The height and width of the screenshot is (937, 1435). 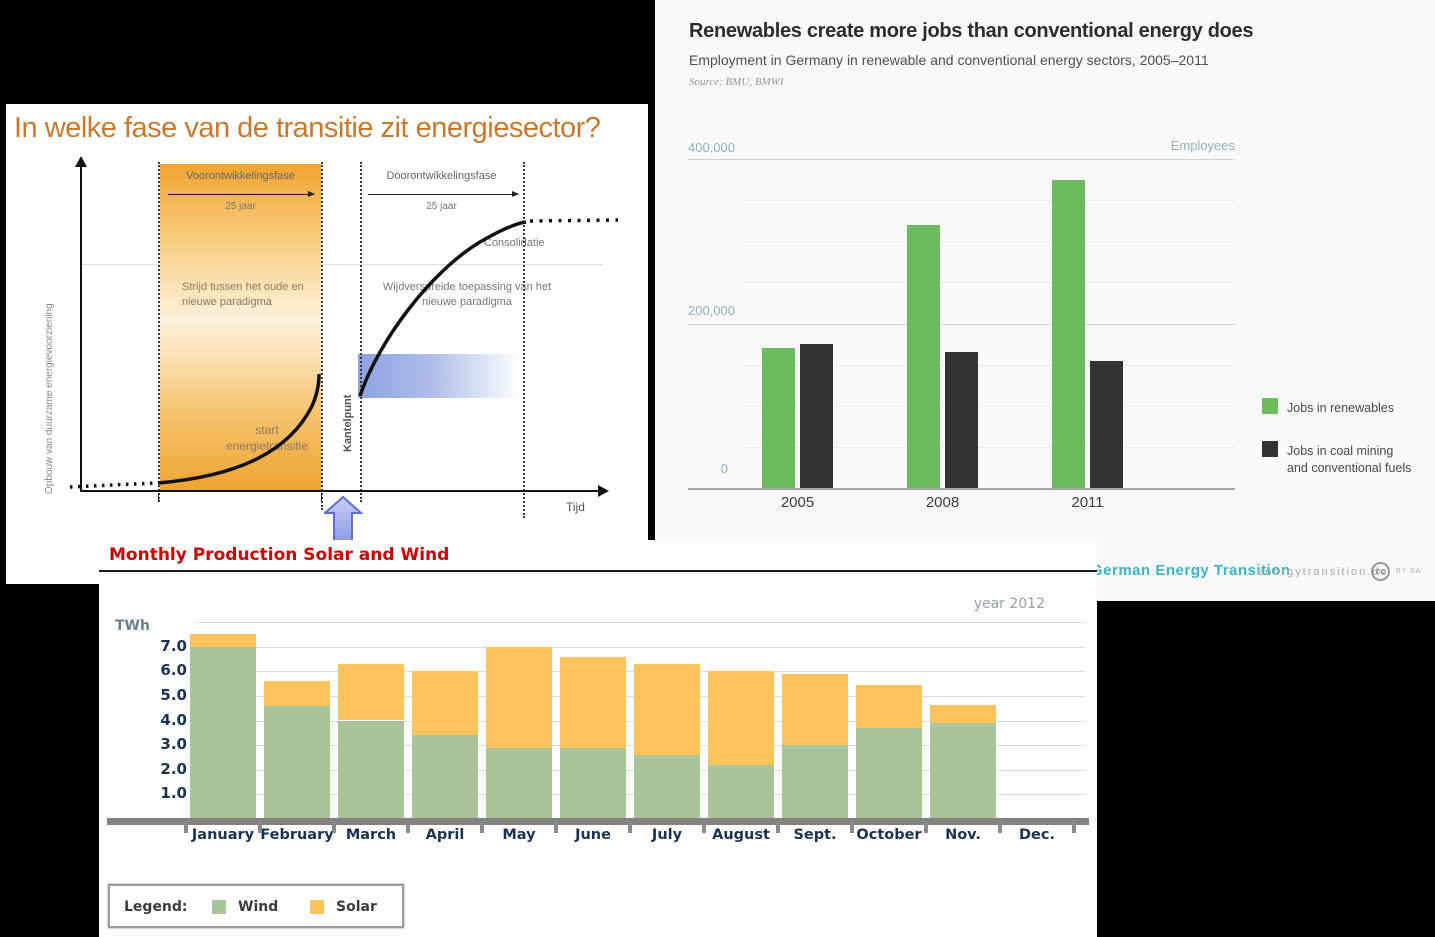 What do you see at coordinates (711, 147) in the screenshot?
I see `y-tick-400k: 400,000` at bounding box center [711, 147].